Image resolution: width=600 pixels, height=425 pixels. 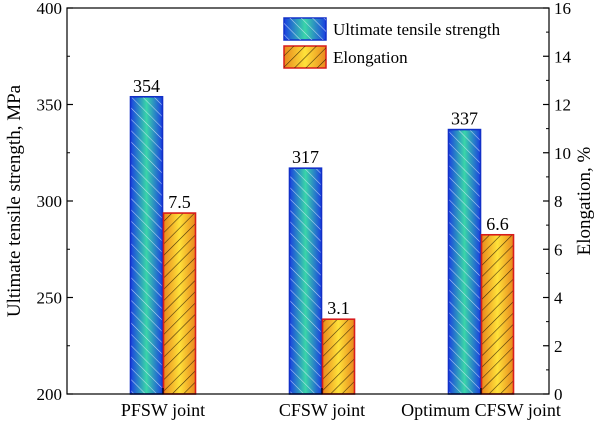 I want to click on y-axis-right-title: Elongation, %, so click(x=584, y=200).